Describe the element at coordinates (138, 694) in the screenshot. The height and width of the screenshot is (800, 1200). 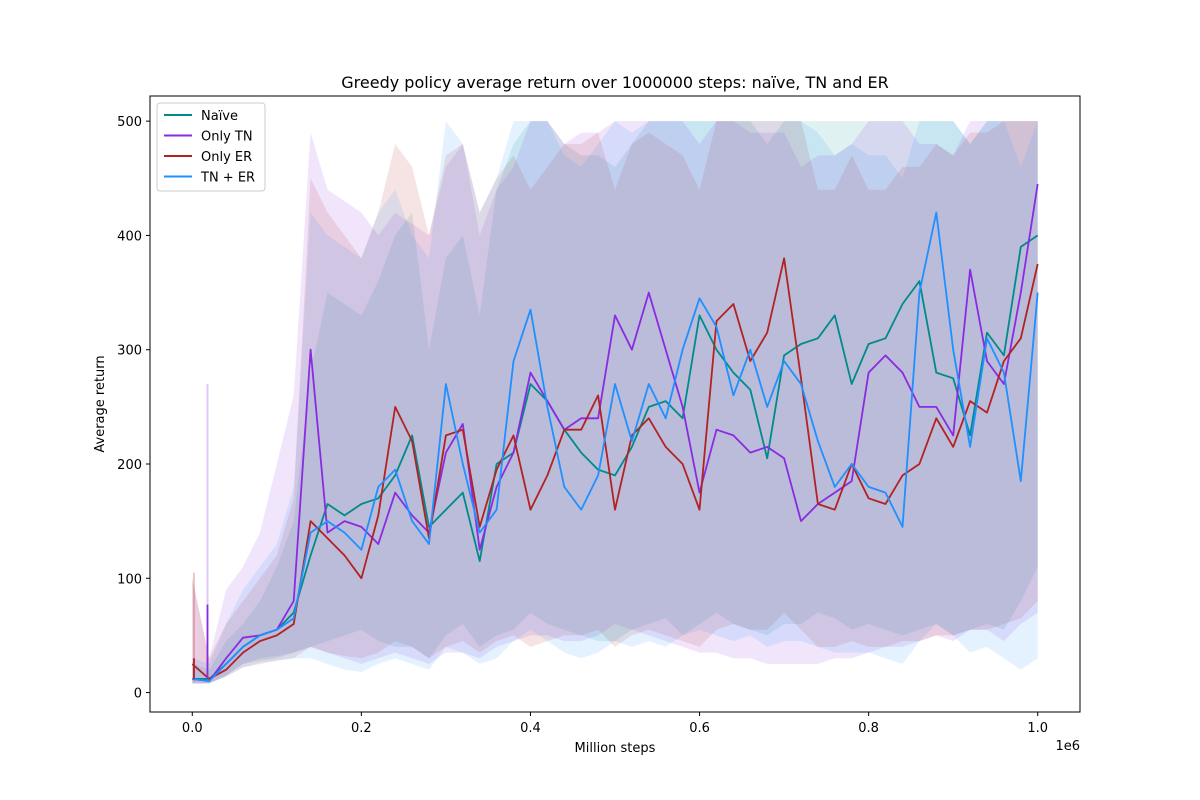
I see `y-tick-label: 0` at that location.